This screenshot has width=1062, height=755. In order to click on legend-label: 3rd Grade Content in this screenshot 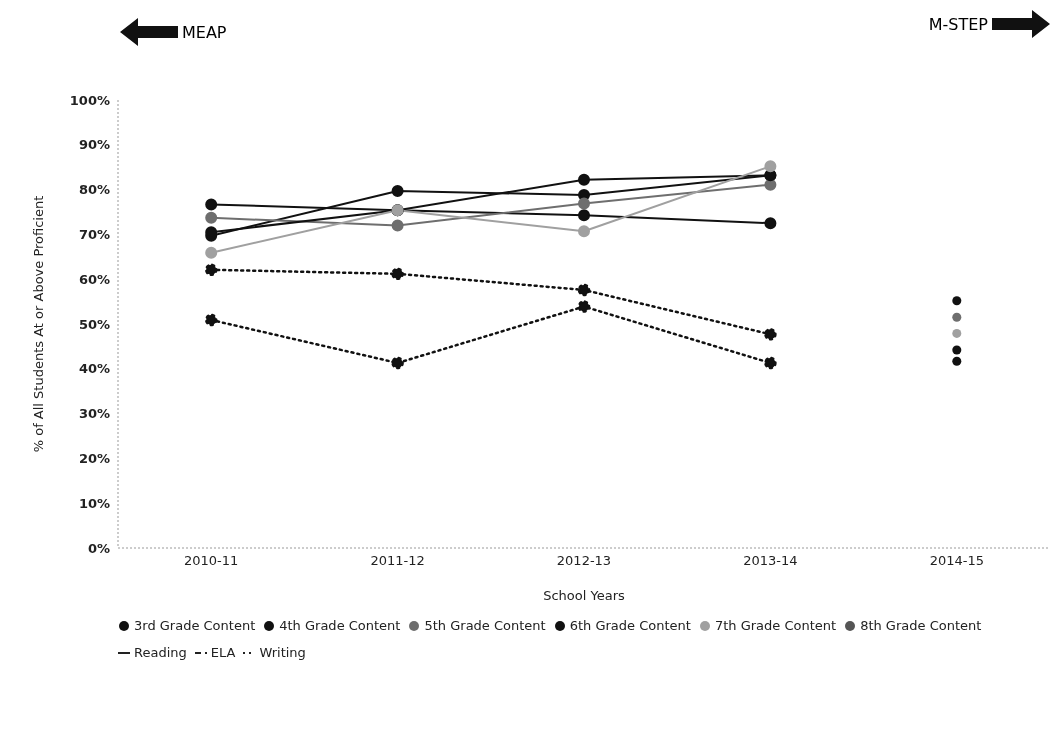, I will do `click(194, 625)`.